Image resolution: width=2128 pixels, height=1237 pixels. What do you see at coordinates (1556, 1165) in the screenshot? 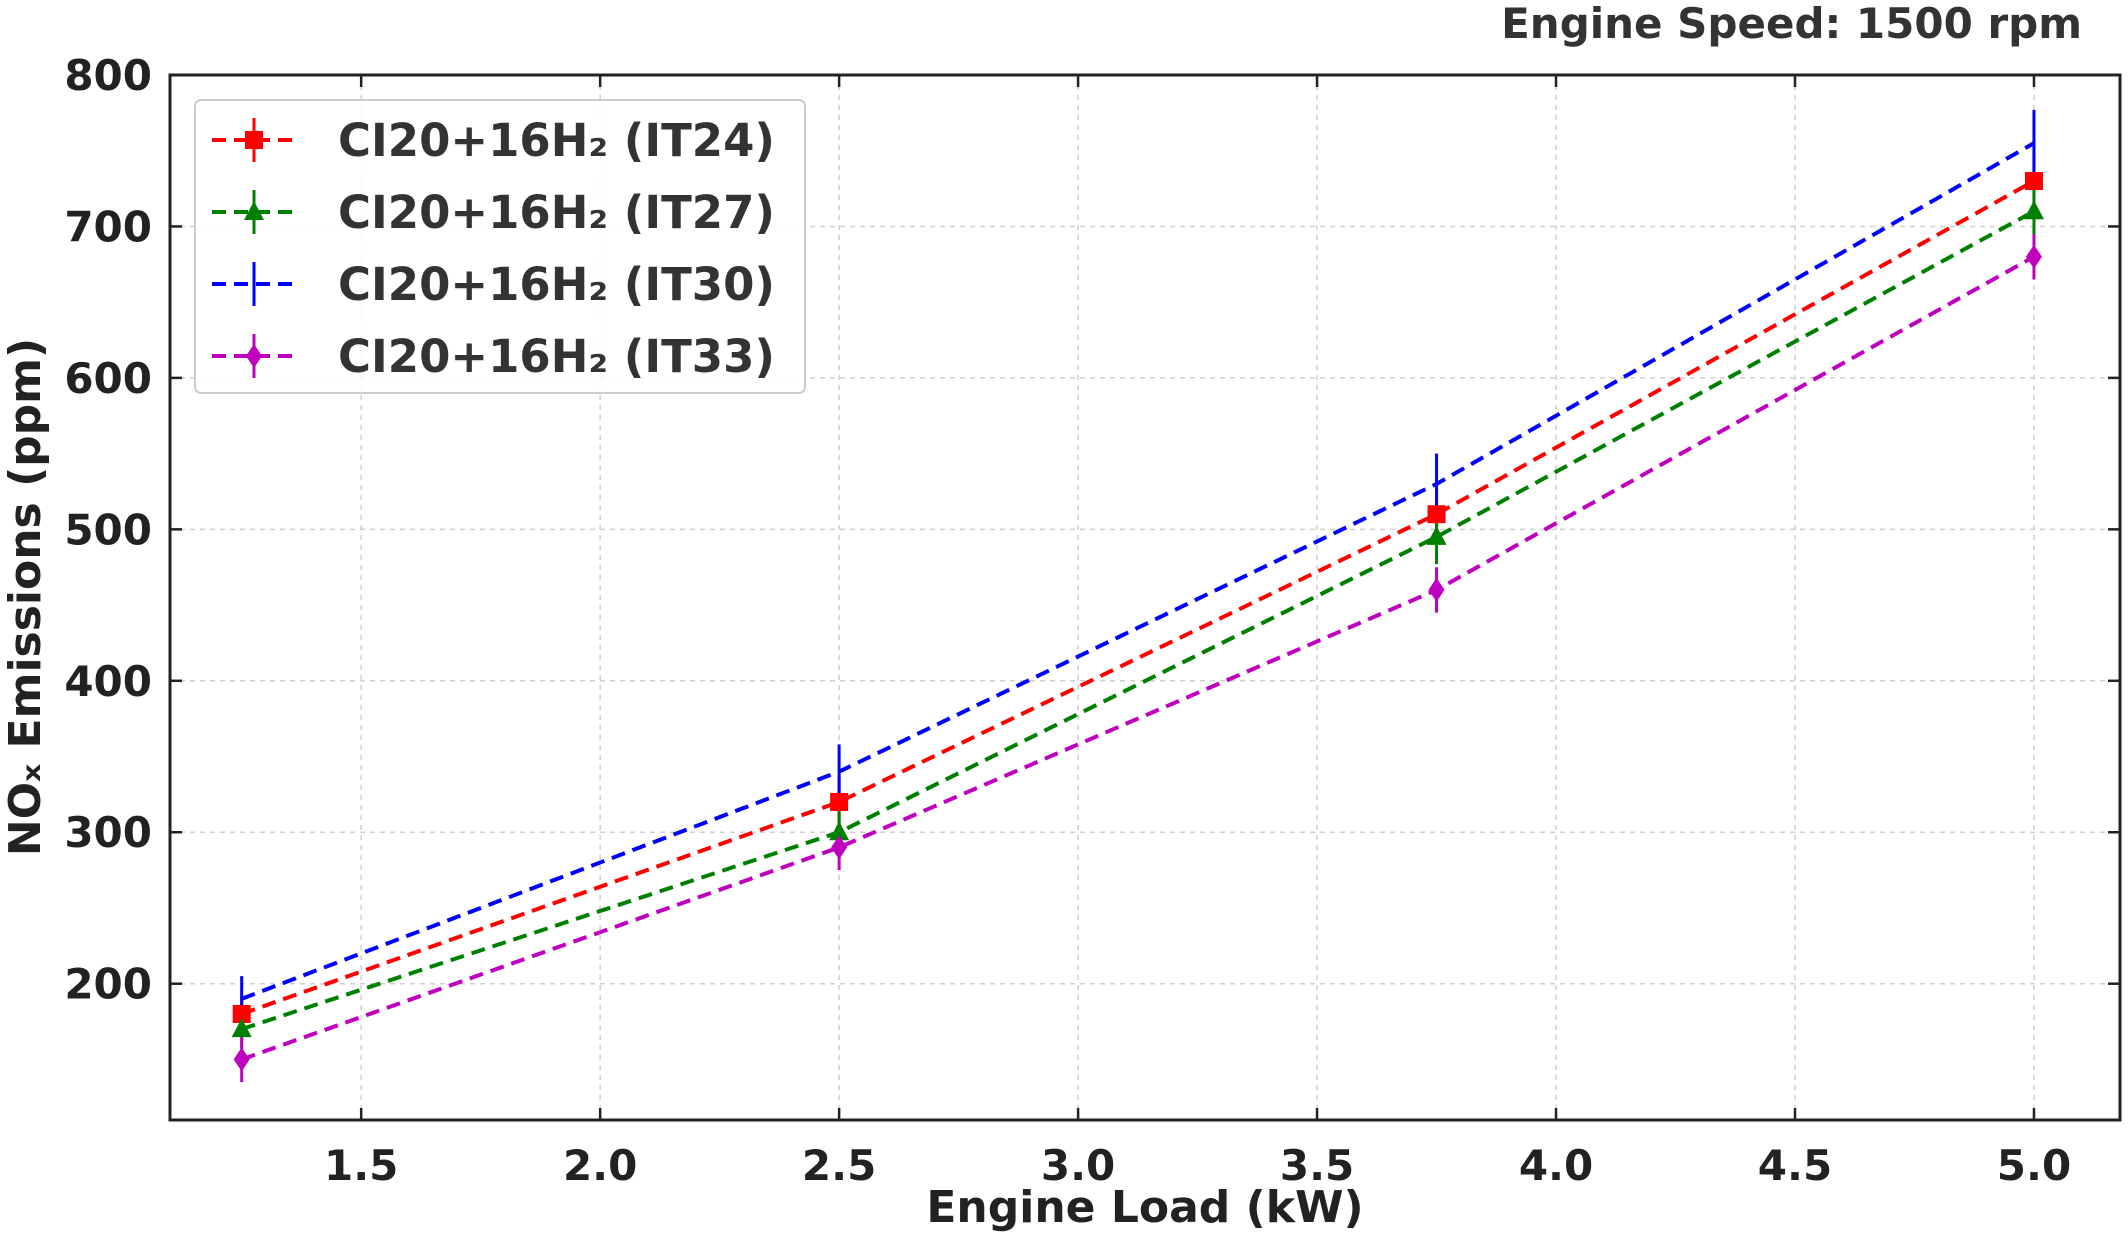
I see `x-tick-label: 4.0` at bounding box center [1556, 1165].